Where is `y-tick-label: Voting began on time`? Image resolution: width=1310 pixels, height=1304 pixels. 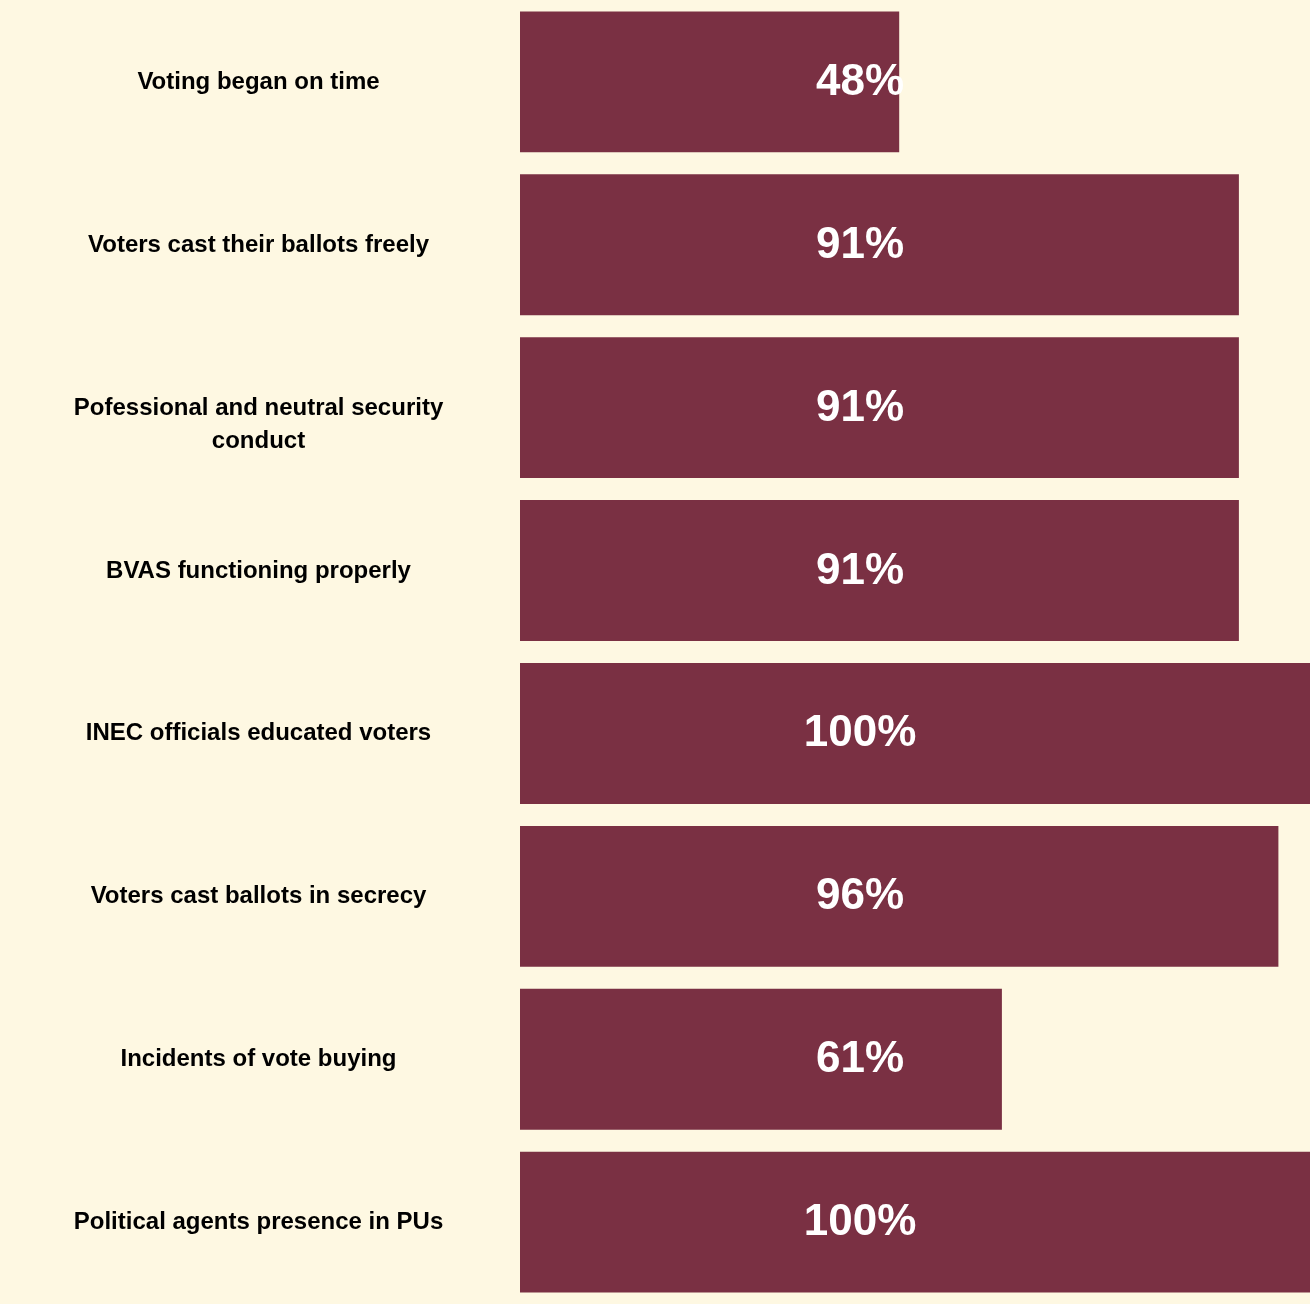
y-tick-label: Voting began on time is located at coordinates (258, 80).